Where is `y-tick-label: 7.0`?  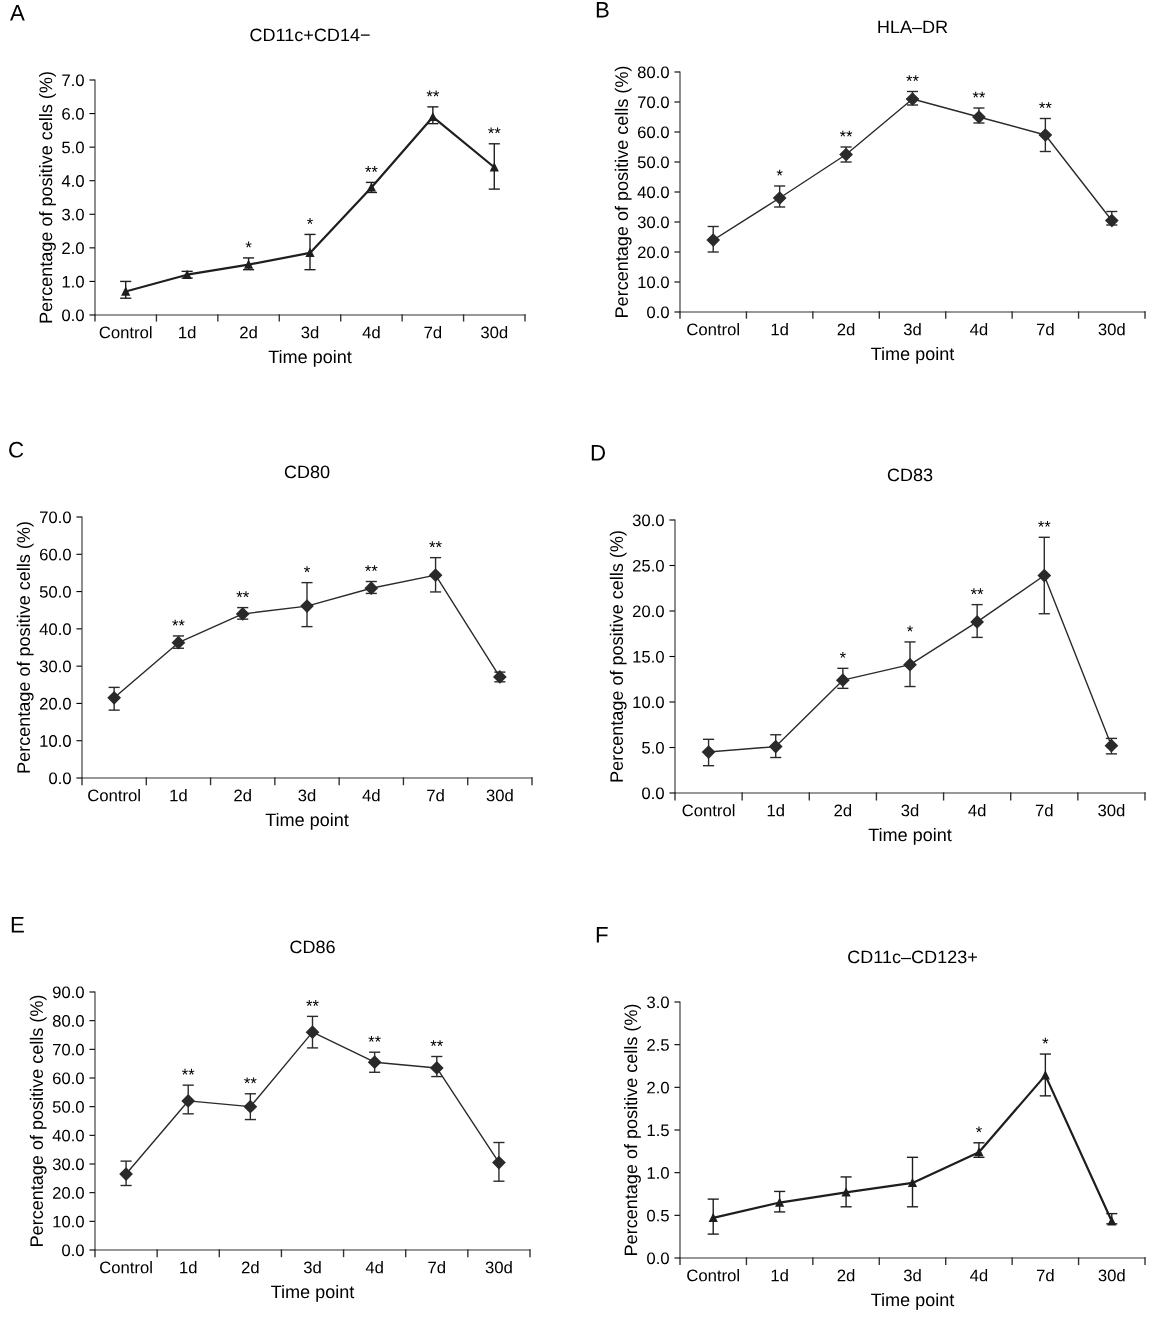 y-tick-label: 7.0 is located at coordinates (73, 80).